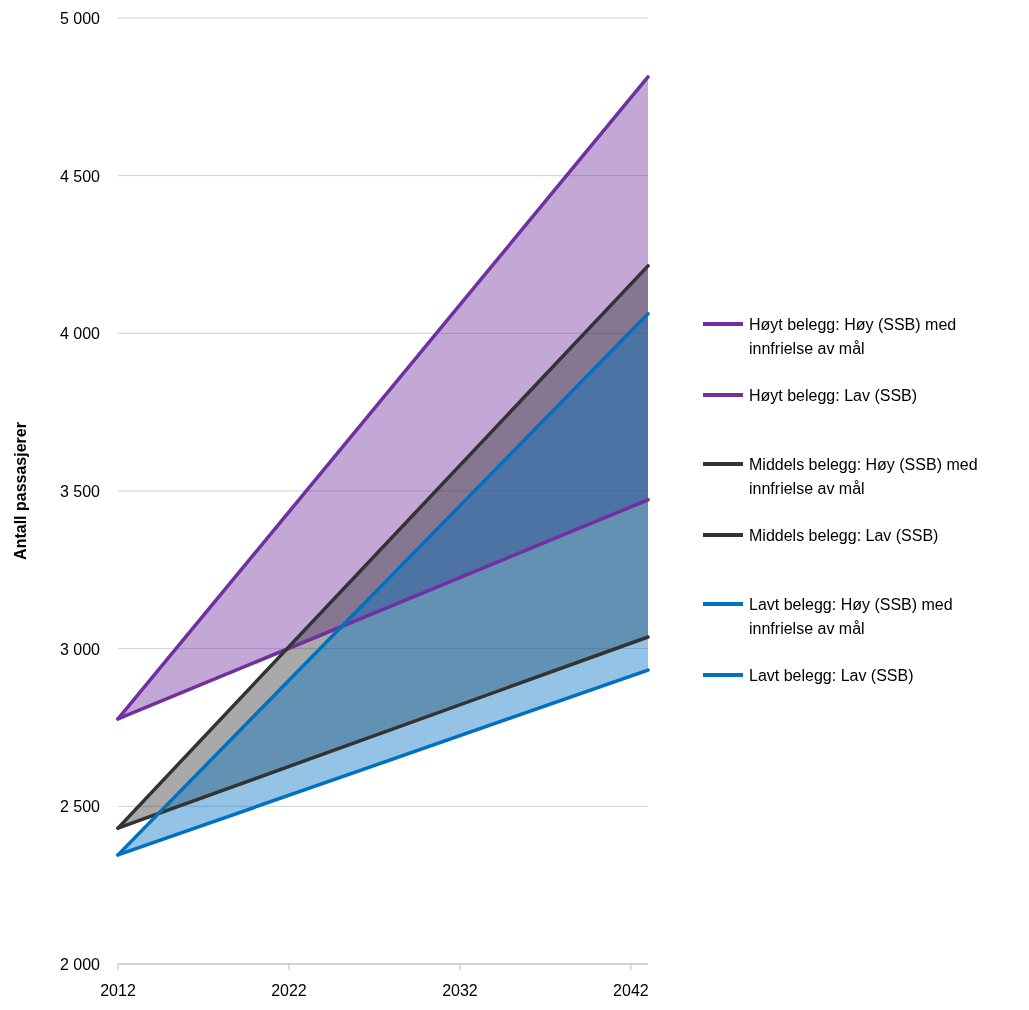  What do you see at coordinates (118, 990) in the screenshot?
I see `x-tick-label: 2012` at bounding box center [118, 990].